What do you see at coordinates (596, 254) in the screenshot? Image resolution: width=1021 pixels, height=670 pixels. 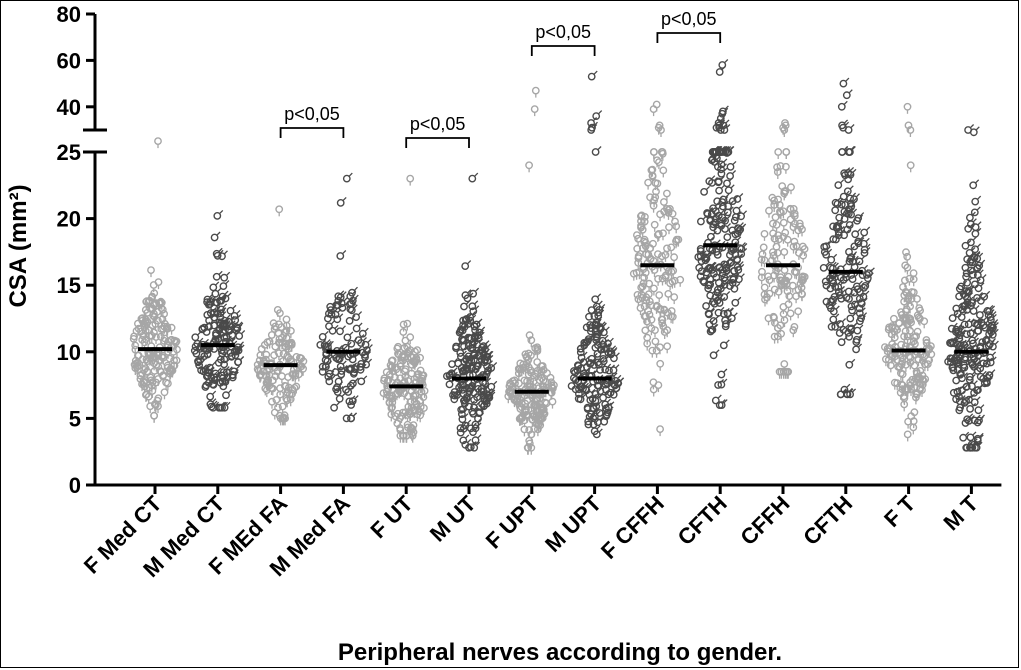 I see `group-8-points` at bounding box center [596, 254].